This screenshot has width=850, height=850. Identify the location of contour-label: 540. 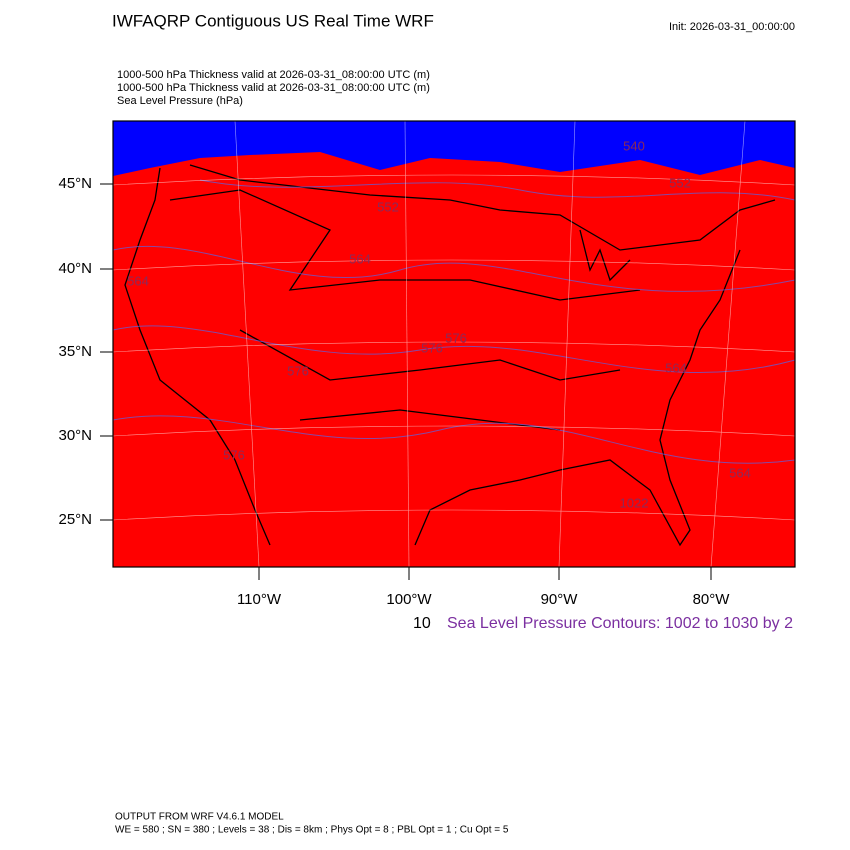
(634, 145).